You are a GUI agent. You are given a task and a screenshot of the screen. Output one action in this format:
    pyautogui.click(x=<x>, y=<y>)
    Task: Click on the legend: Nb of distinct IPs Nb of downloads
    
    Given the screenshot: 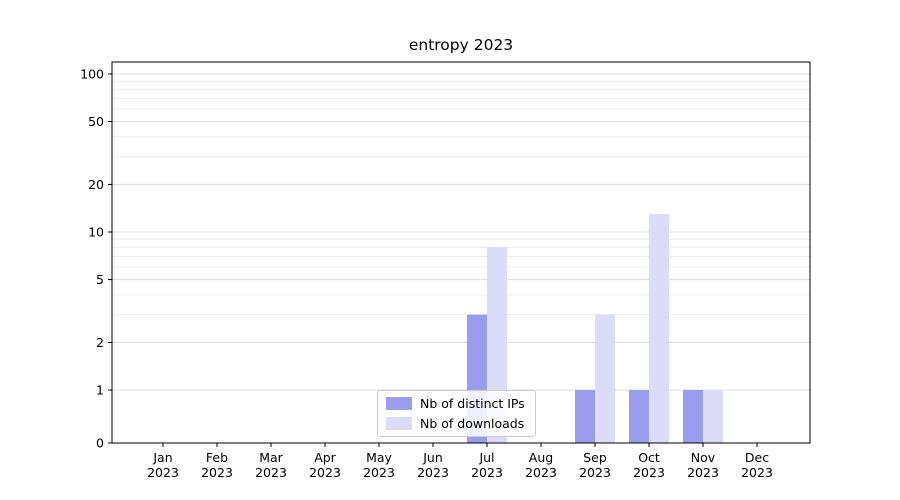 What is the action you would take?
    pyautogui.click(x=456, y=413)
    